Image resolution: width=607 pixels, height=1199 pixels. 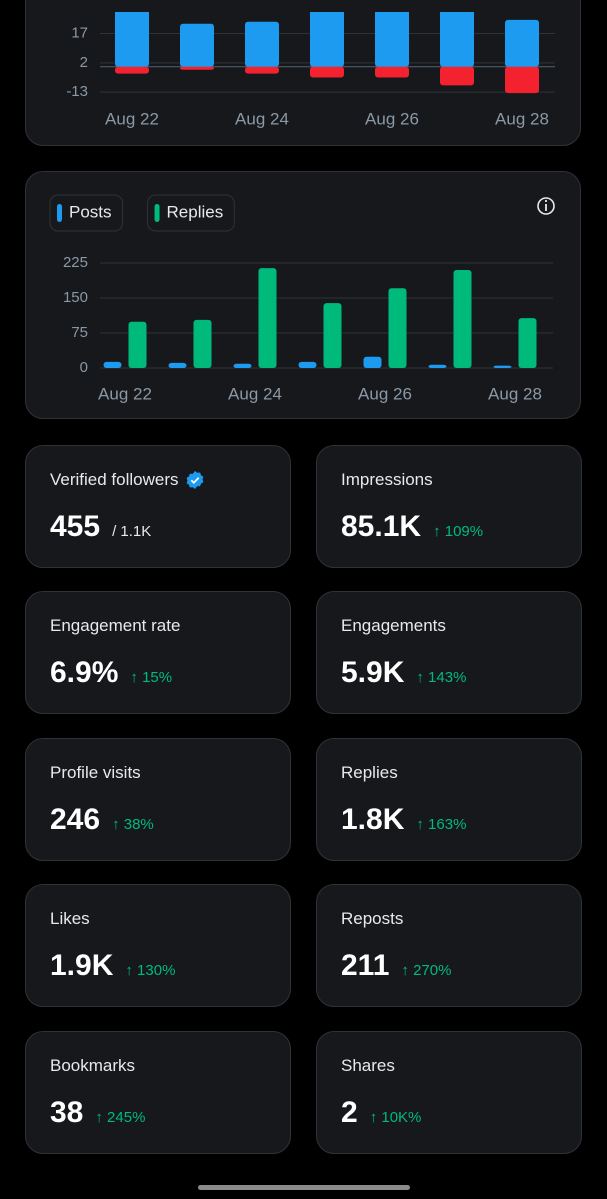 I want to click on stat-card: Engagement rate 6.9% ↑ 15%, so click(x=158, y=652).